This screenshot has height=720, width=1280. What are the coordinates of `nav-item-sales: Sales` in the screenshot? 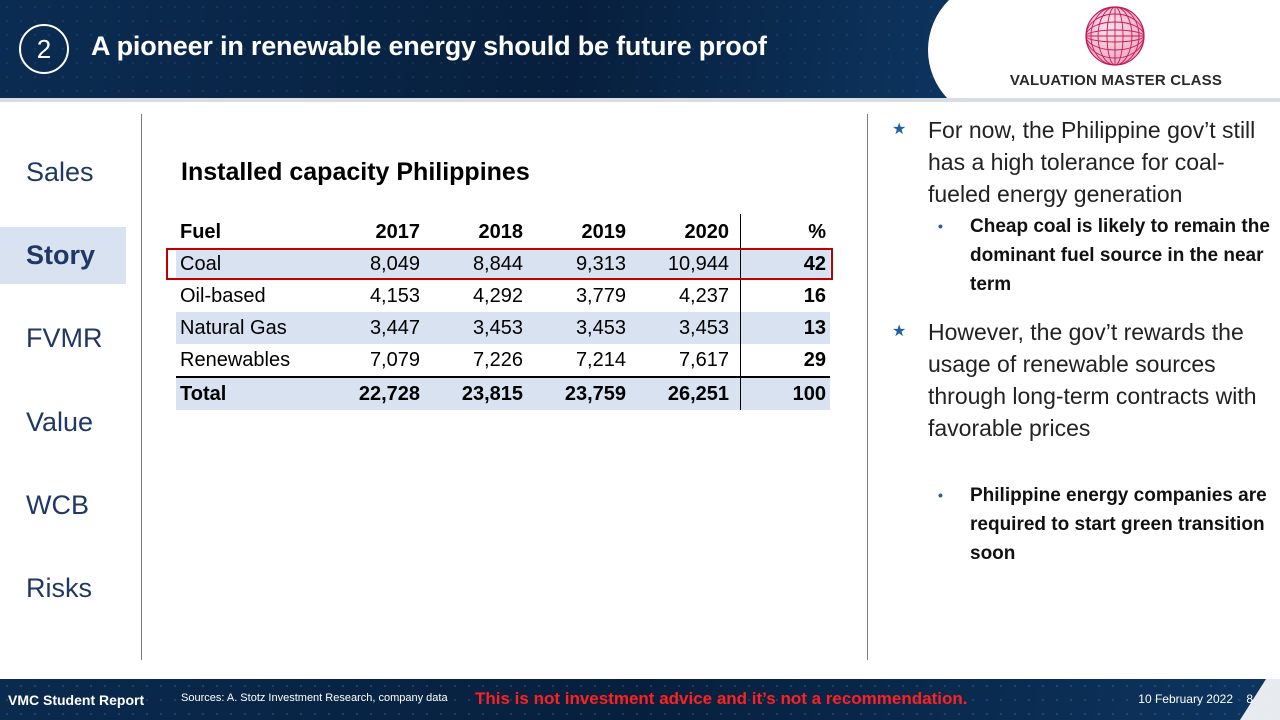 It's located at (63, 172).